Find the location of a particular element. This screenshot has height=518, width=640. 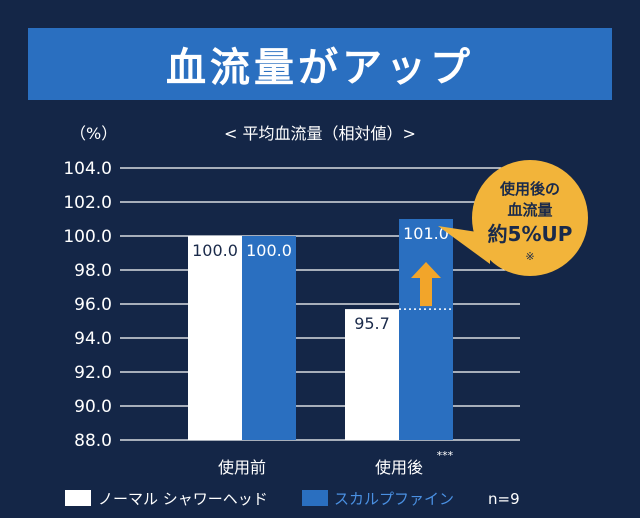

callout-highlight: 約5%UP is located at coordinates (530, 234).